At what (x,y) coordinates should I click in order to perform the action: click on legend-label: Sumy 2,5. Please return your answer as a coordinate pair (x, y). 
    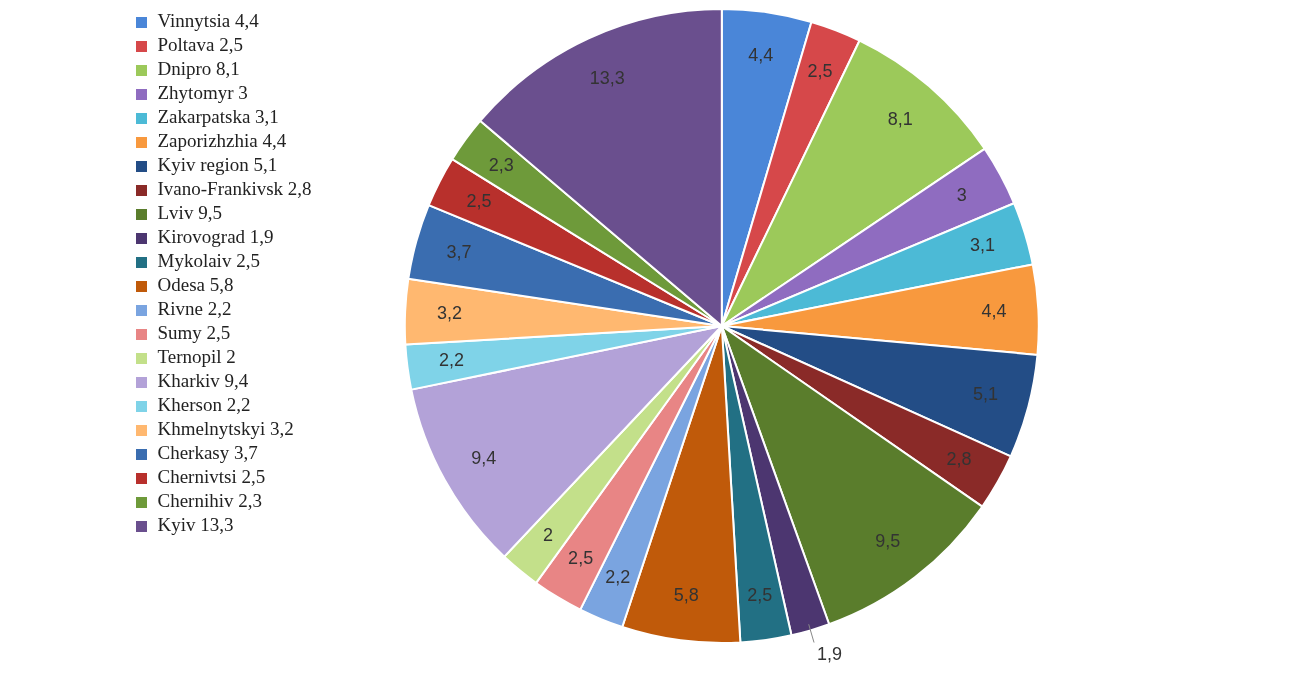
    Looking at the image, I should click on (194, 333).